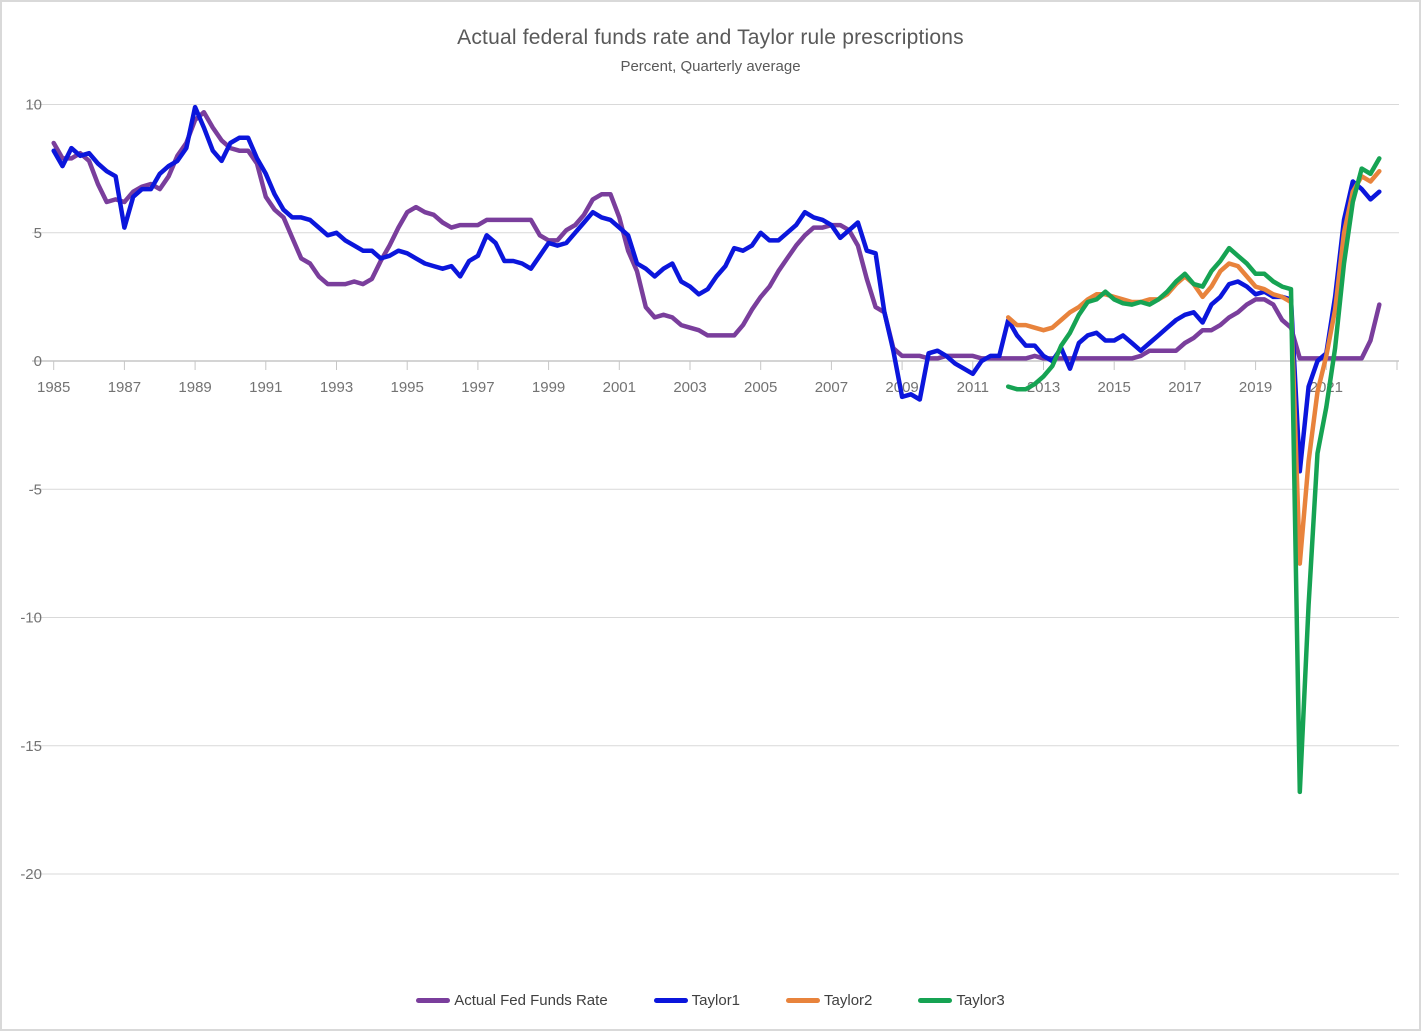 The width and height of the screenshot is (1421, 1031). Describe the element at coordinates (1114, 387) in the screenshot. I see `x-tick-label-2015: 2015` at that location.